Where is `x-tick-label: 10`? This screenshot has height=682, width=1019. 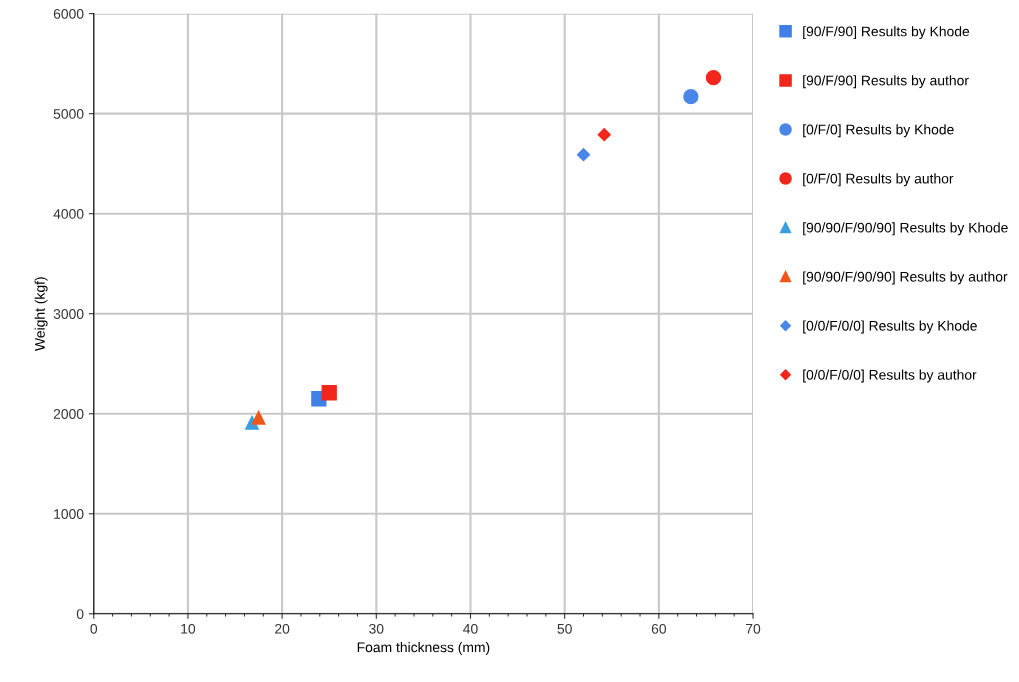 x-tick-label: 10 is located at coordinates (188, 628).